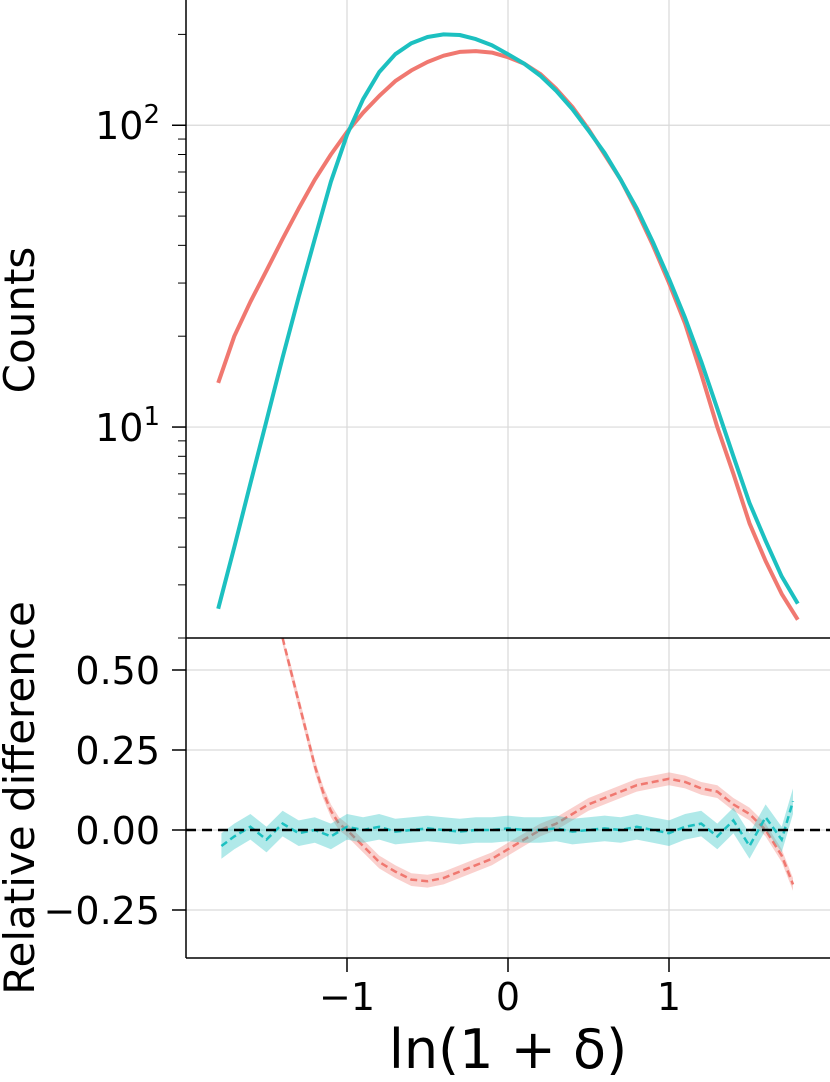 The width and height of the screenshot is (830, 1082). Describe the element at coordinates (102, 911) in the screenshot. I see `bottom-y-tick-label: −0.25` at that location.